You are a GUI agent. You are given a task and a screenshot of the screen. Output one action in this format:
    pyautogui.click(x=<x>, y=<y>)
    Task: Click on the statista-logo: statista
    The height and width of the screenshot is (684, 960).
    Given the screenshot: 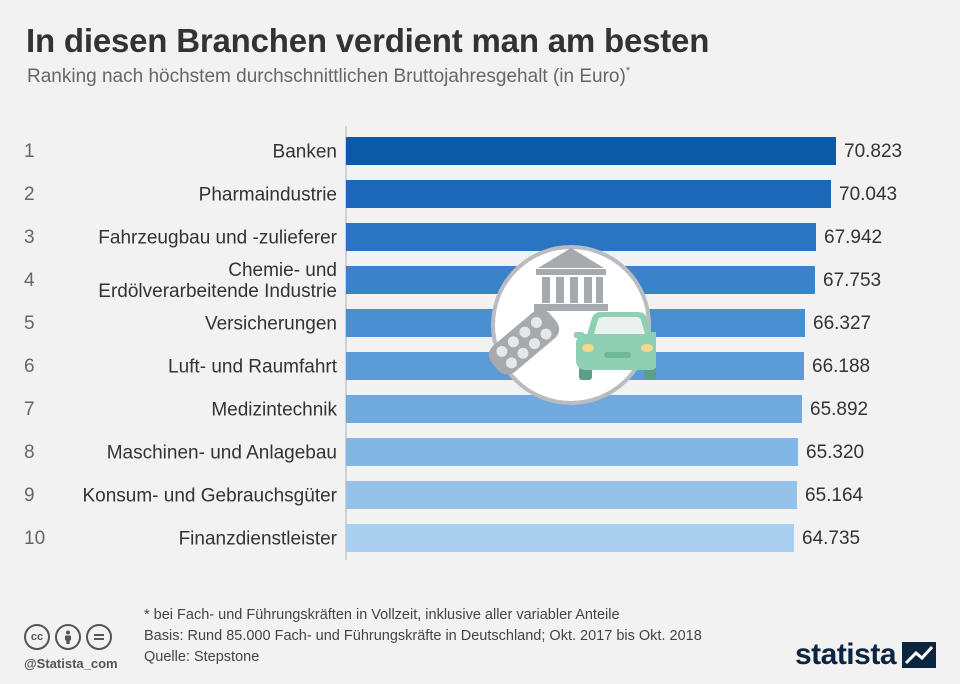 What is the action you would take?
    pyautogui.click(x=865, y=655)
    